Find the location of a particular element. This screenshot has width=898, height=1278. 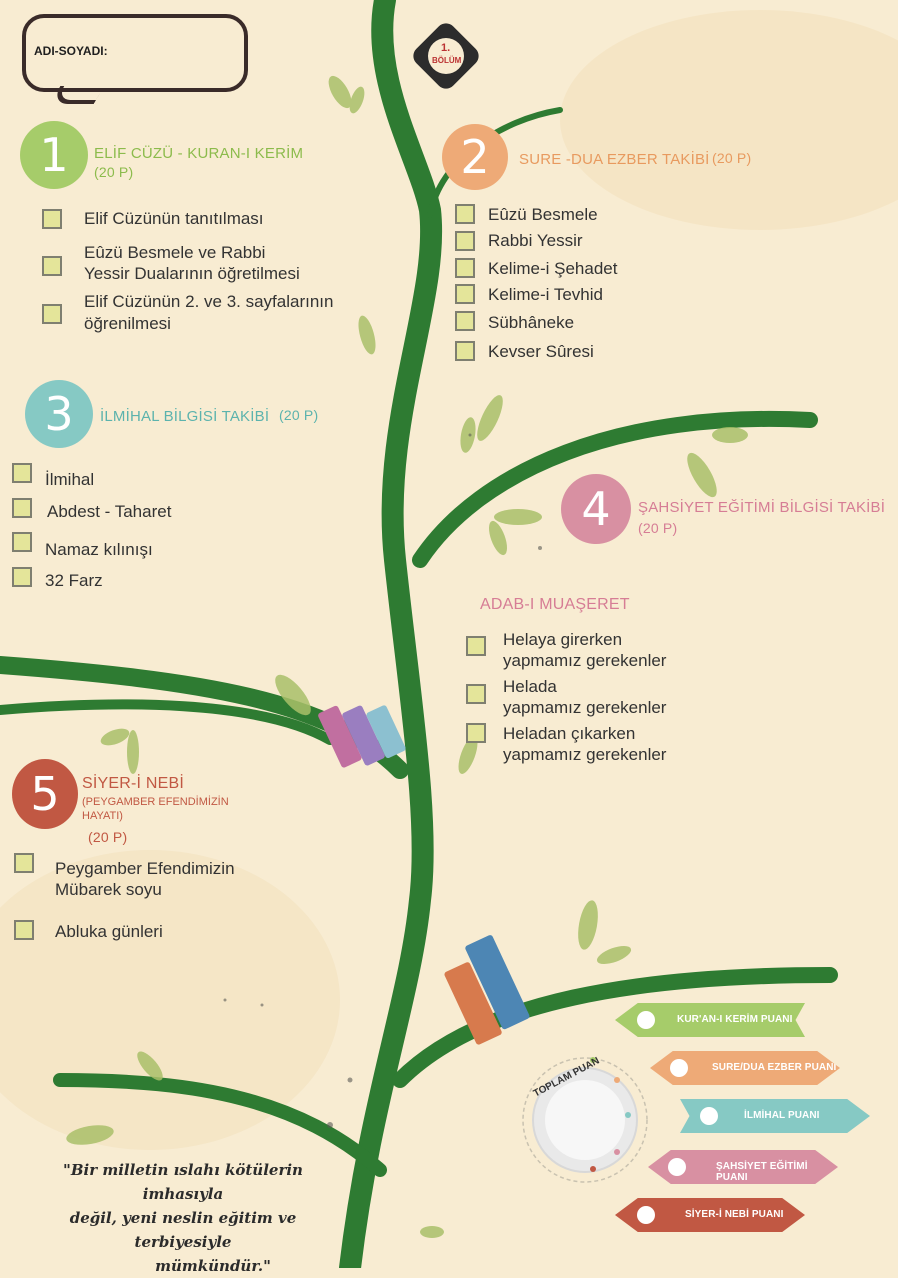

section-3-number: 3 is located at coordinates (59, 414).